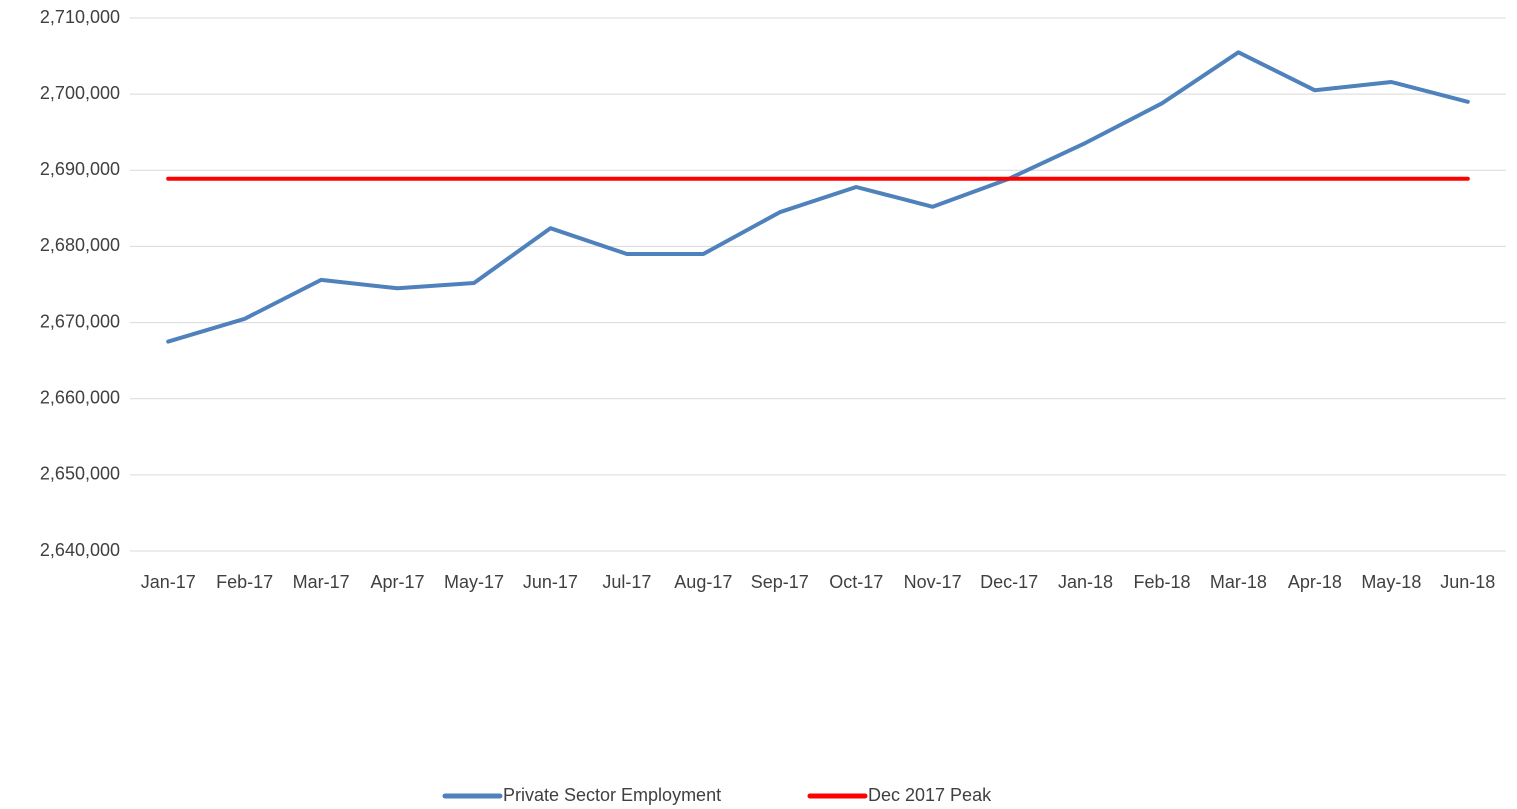 The image size is (1517, 809). What do you see at coordinates (1238, 582) in the screenshot?
I see `x-tick-label: Mar-18` at bounding box center [1238, 582].